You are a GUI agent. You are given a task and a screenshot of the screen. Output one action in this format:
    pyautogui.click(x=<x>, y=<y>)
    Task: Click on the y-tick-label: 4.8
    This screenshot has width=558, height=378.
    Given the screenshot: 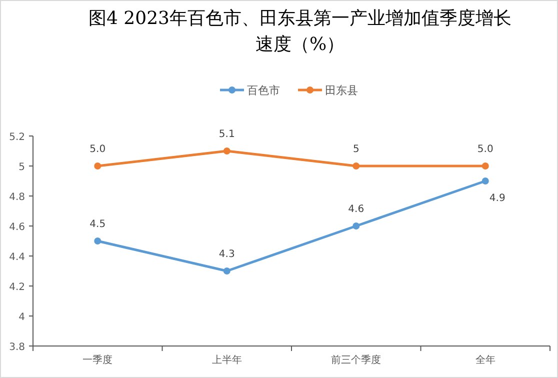 What is the action you would take?
    pyautogui.click(x=17, y=197)
    